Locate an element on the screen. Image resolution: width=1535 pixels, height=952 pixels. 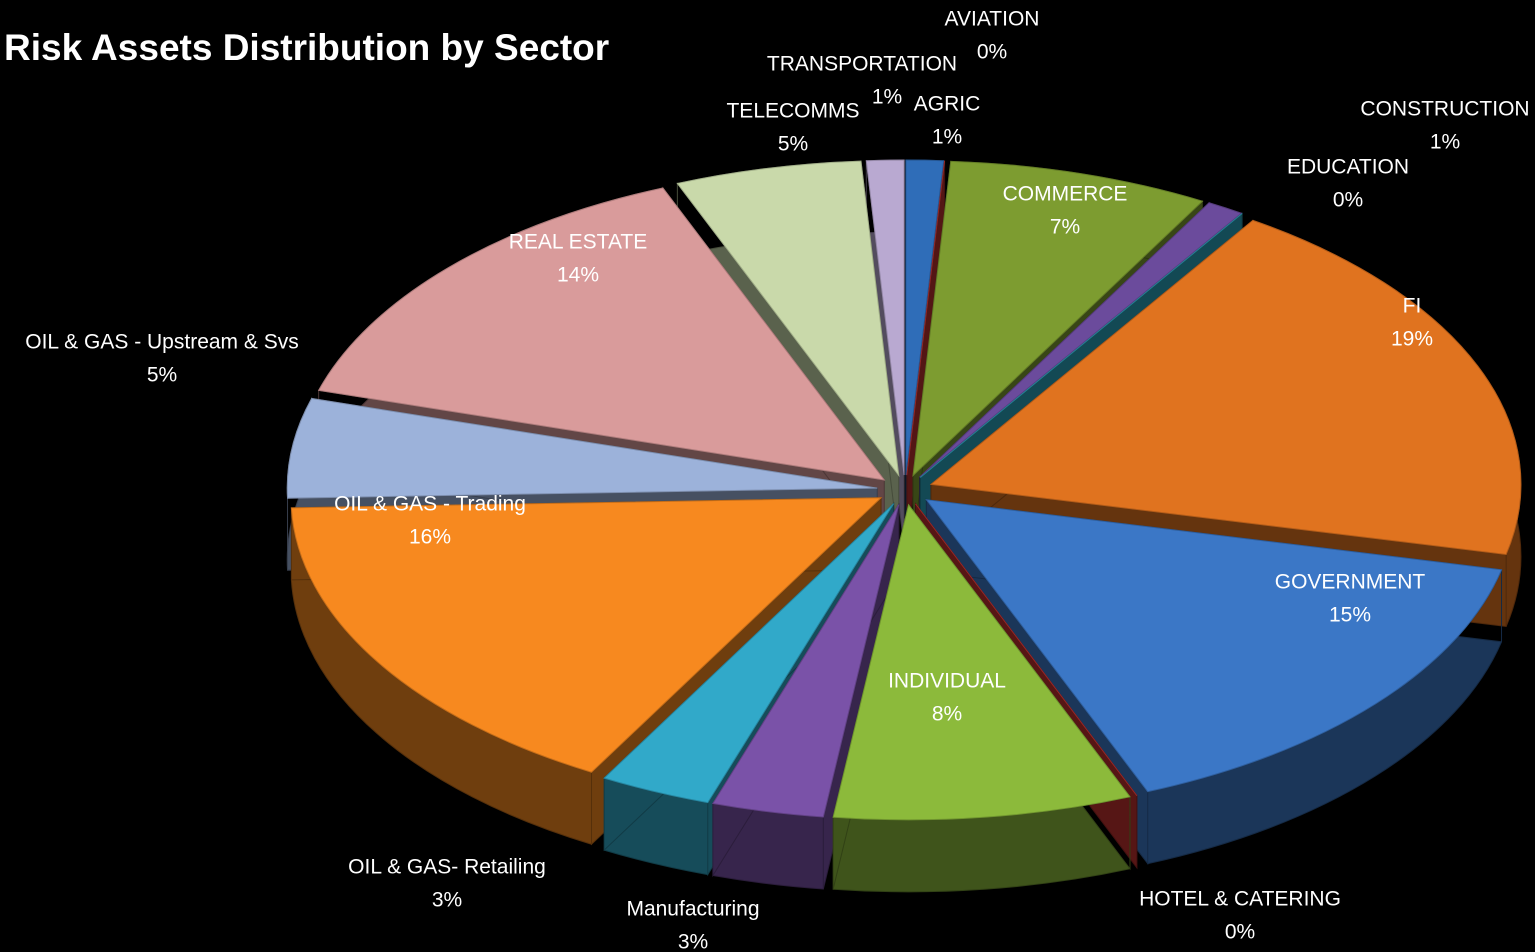
slice-label: OIL & GAS - Trading is located at coordinates (430, 504).